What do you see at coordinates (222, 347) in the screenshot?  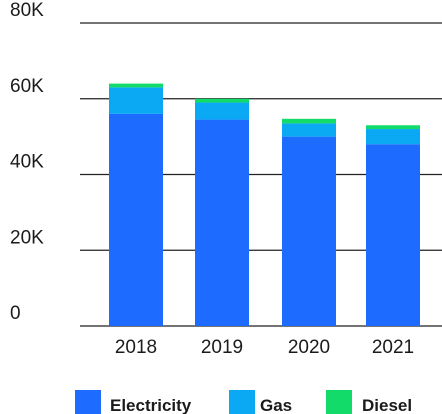 I see `x-tick-label: 2019` at bounding box center [222, 347].